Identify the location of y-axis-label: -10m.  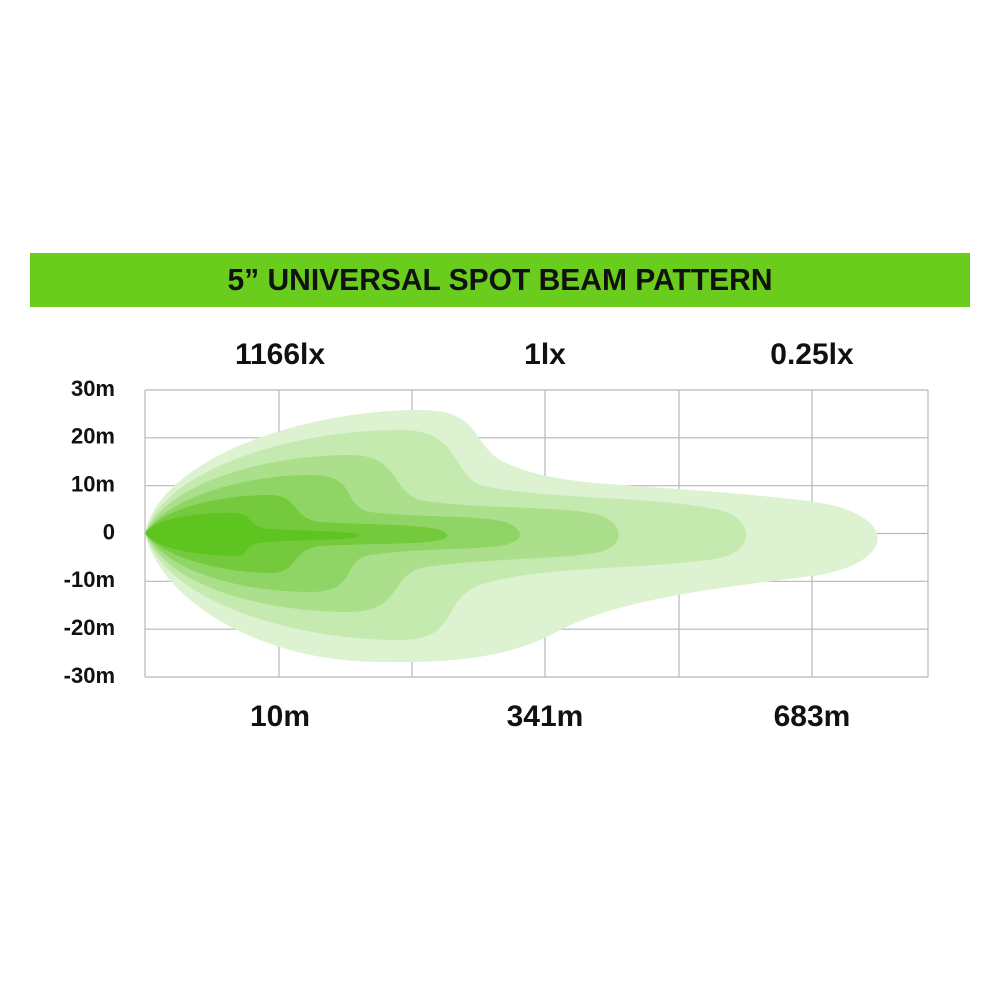
(89, 579).